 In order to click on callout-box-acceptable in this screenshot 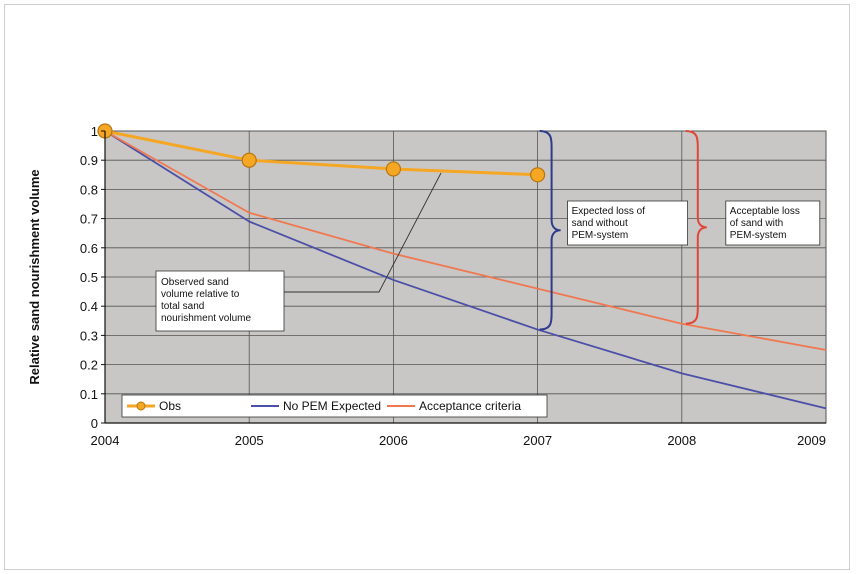, I will do `click(773, 223)`.